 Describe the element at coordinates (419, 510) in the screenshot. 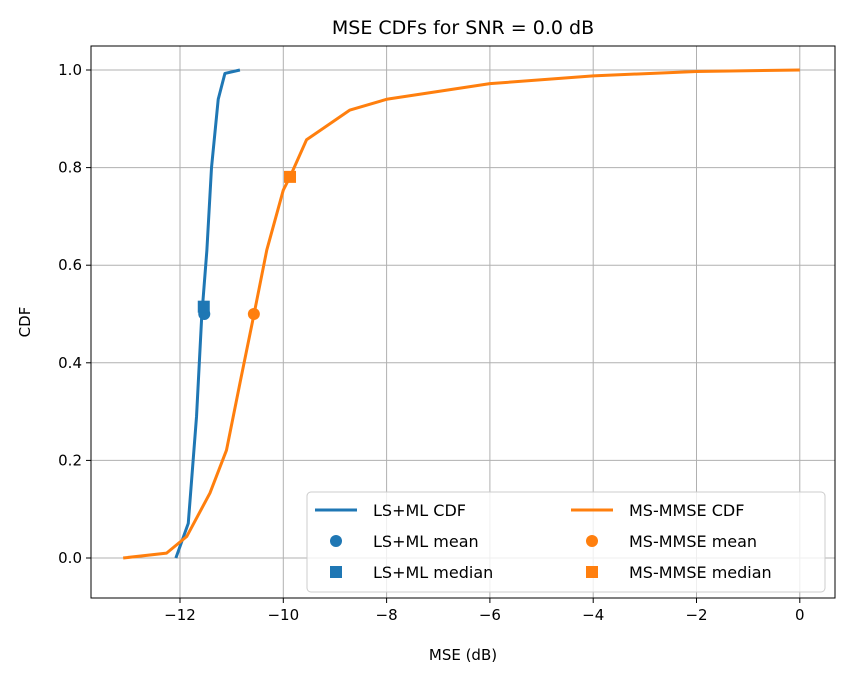

I see `legend-label: LS+ML CDF` at that location.